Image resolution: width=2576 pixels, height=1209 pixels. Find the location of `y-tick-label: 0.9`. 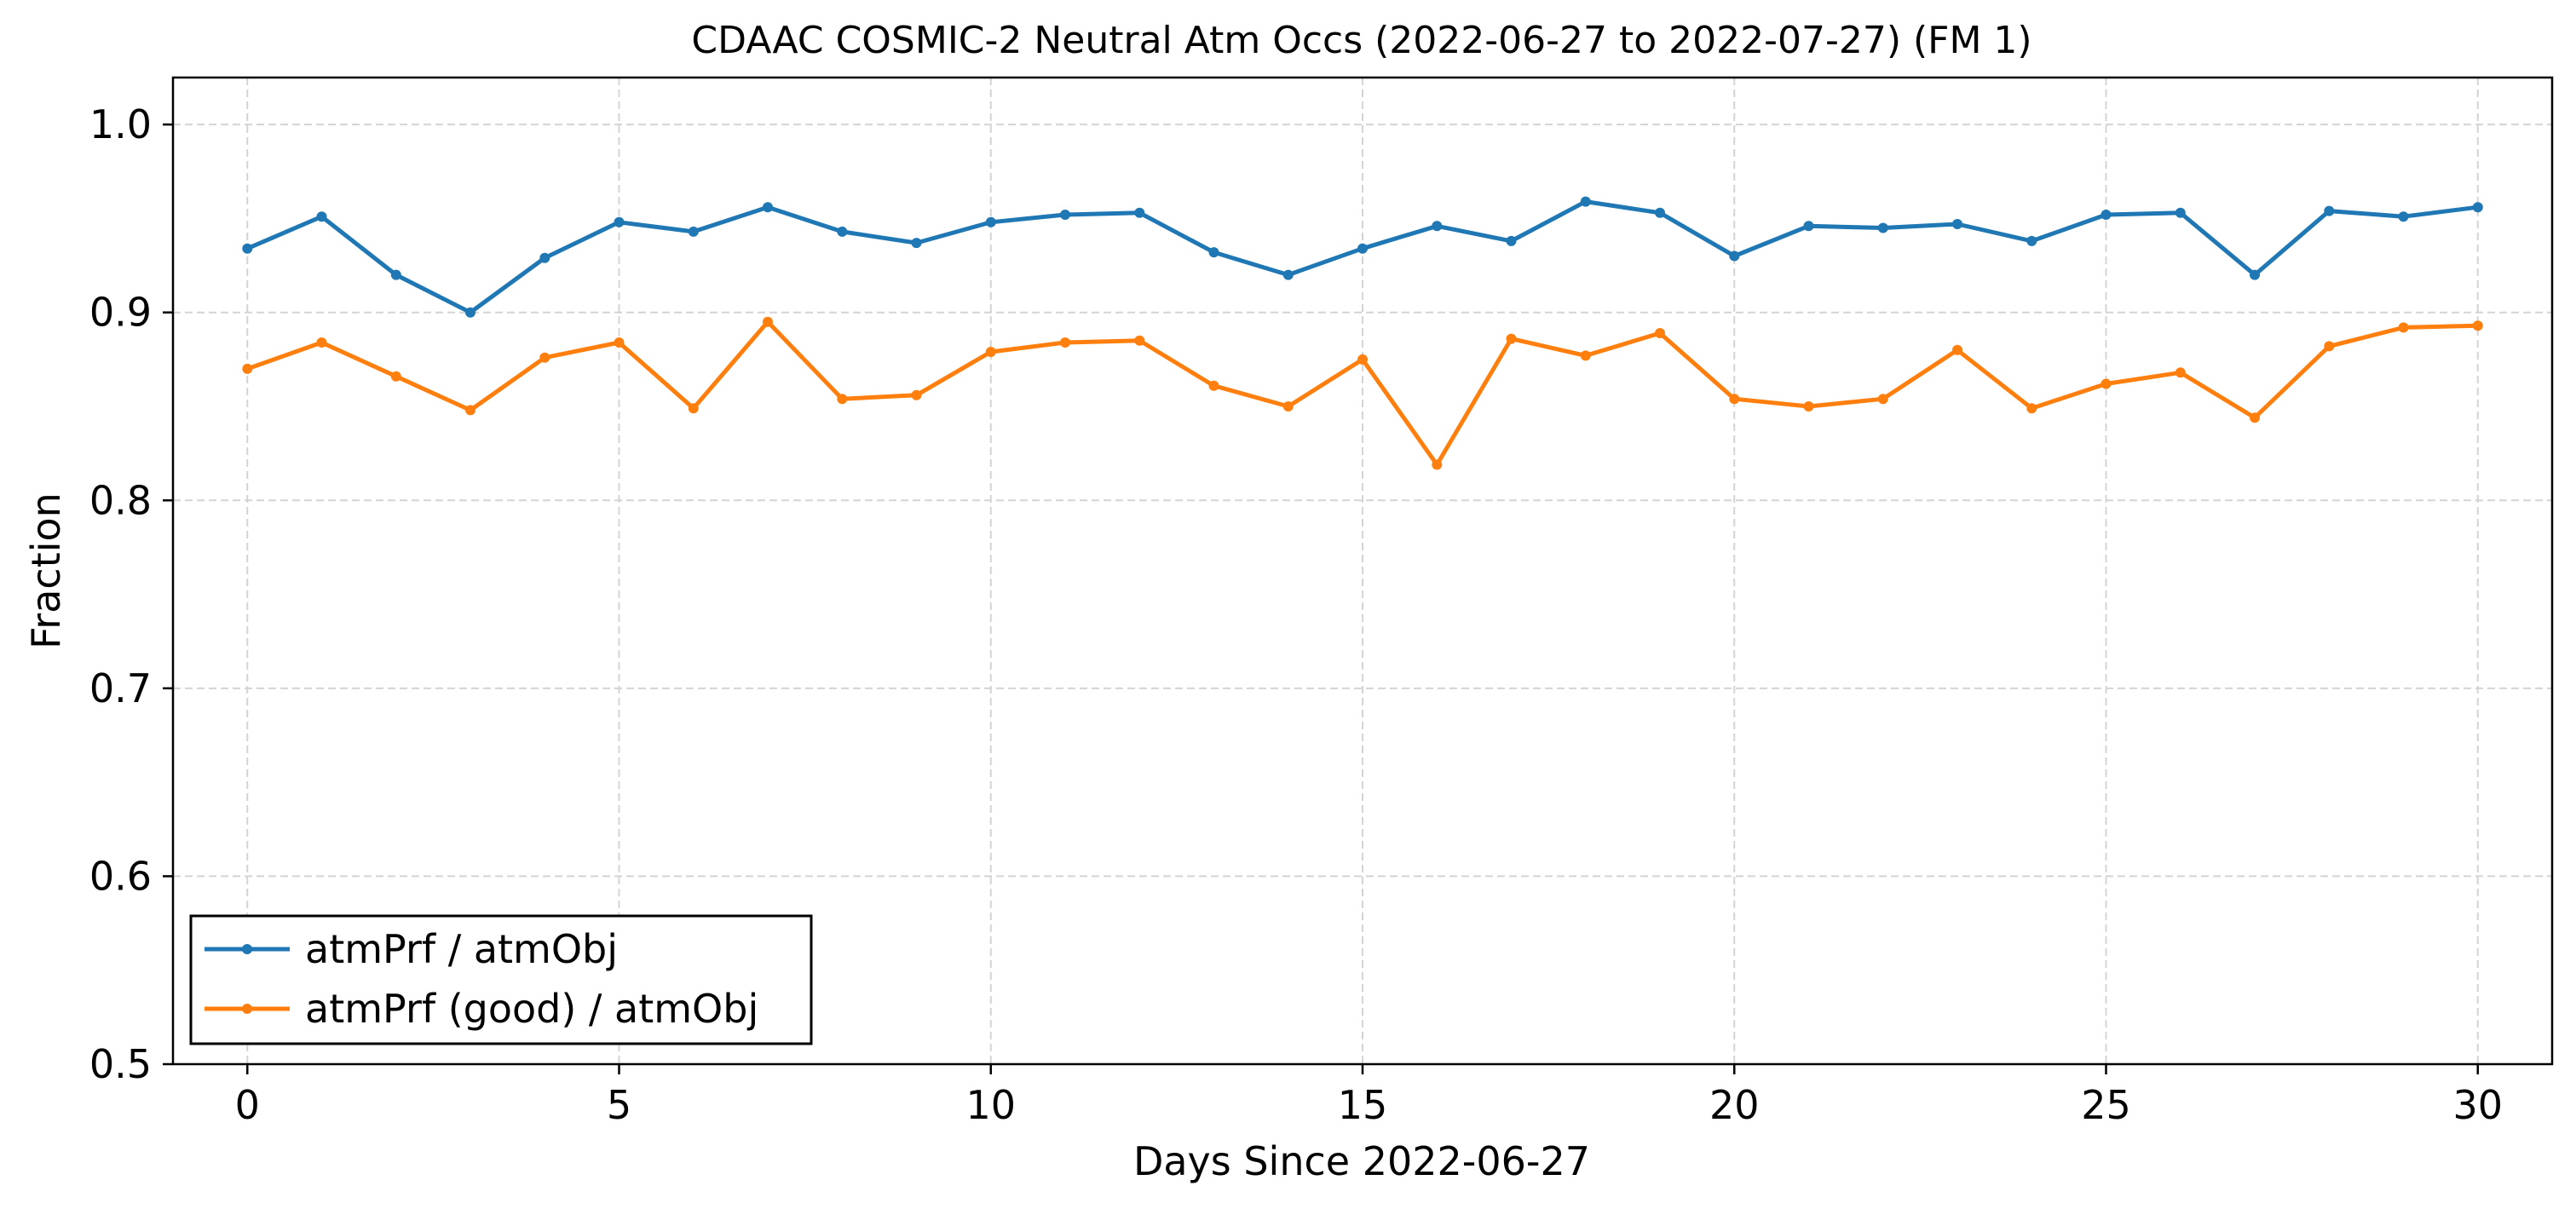

y-tick-label: 0.9 is located at coordinates (120, 313).